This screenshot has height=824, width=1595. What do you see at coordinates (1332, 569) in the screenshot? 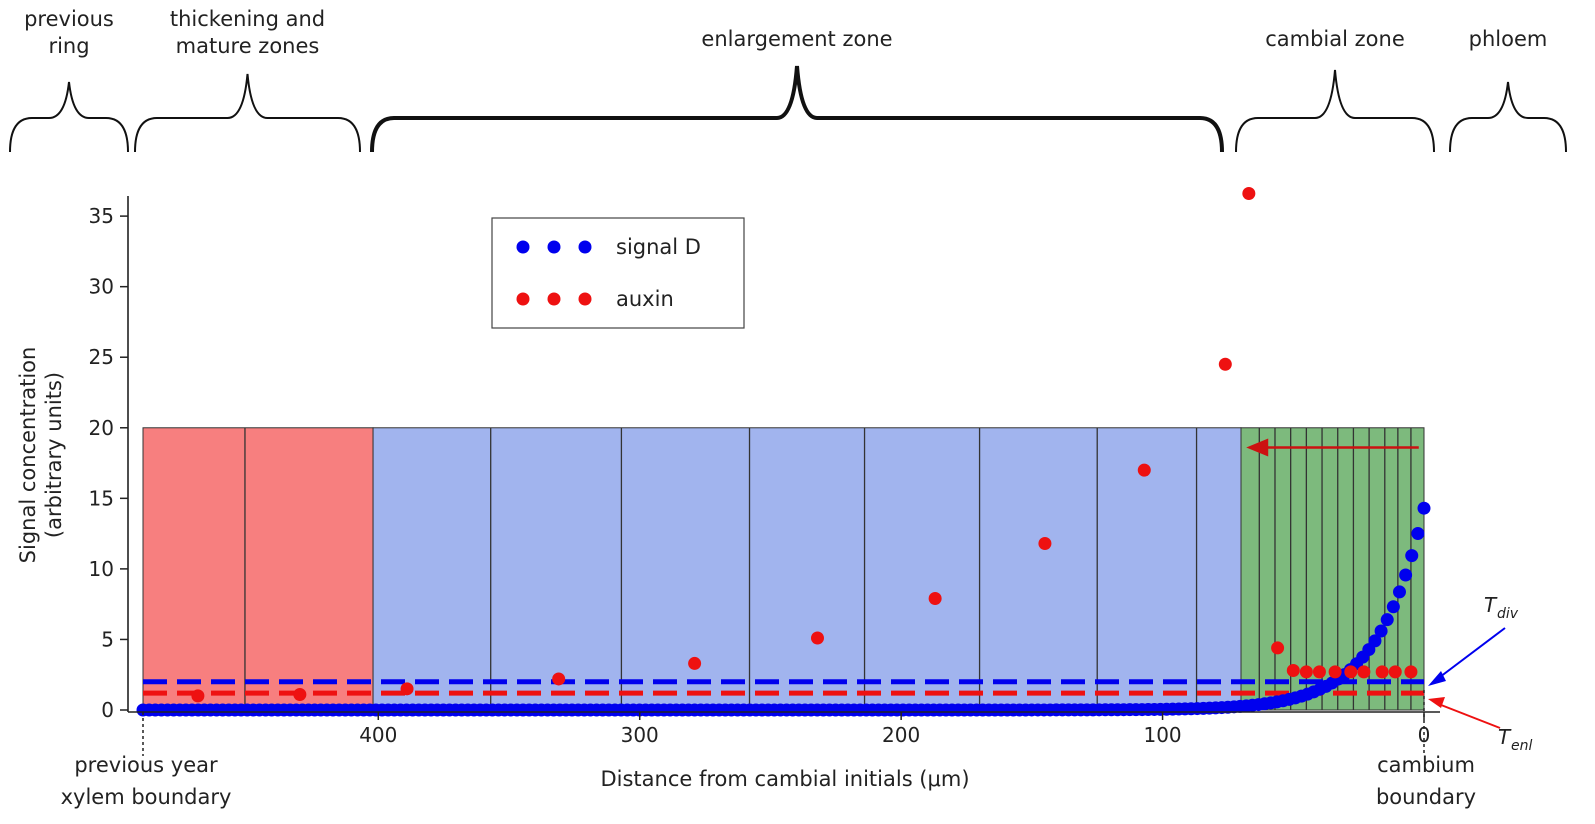
I see `band-cambial` at bounding box center [1332, 569].